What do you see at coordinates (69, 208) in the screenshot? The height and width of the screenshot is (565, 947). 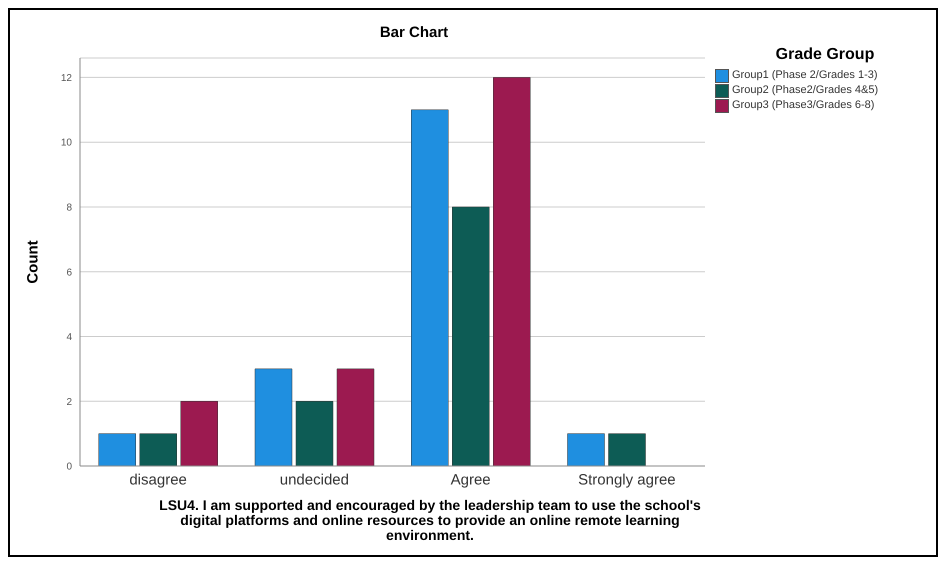 I see `y-tick-label: 8` at bounding box center [69, 208].